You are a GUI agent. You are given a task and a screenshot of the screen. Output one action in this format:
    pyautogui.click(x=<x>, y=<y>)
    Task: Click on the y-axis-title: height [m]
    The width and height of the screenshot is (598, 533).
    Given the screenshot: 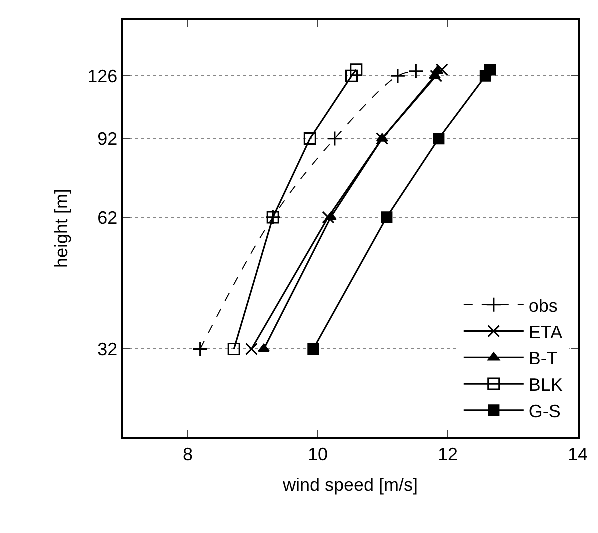 What is the action you would take?
    pyautogui.click(x=61, y=228)
    